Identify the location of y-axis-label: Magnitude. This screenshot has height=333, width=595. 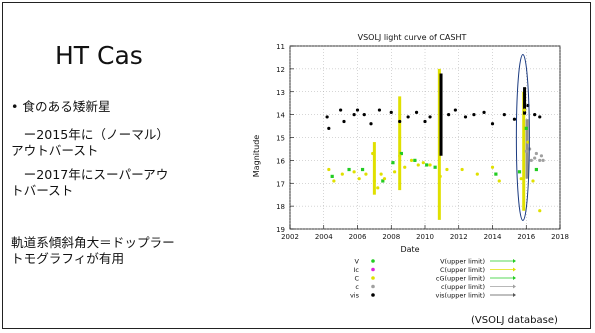
(256, 156).